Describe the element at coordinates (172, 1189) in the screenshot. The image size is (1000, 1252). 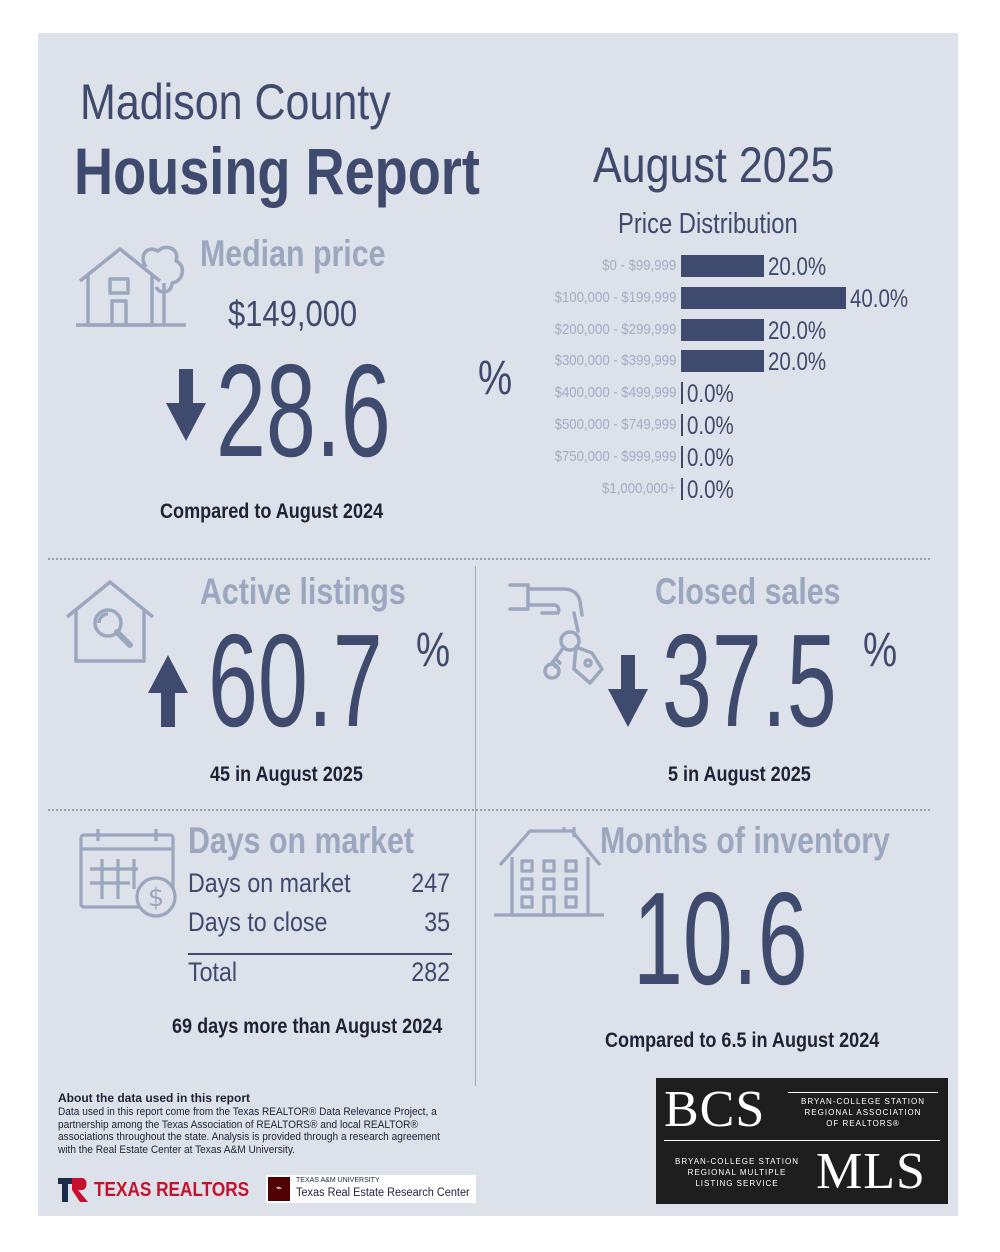
I see `texas-realtors-text: TEXAS REALTORS` at that location.